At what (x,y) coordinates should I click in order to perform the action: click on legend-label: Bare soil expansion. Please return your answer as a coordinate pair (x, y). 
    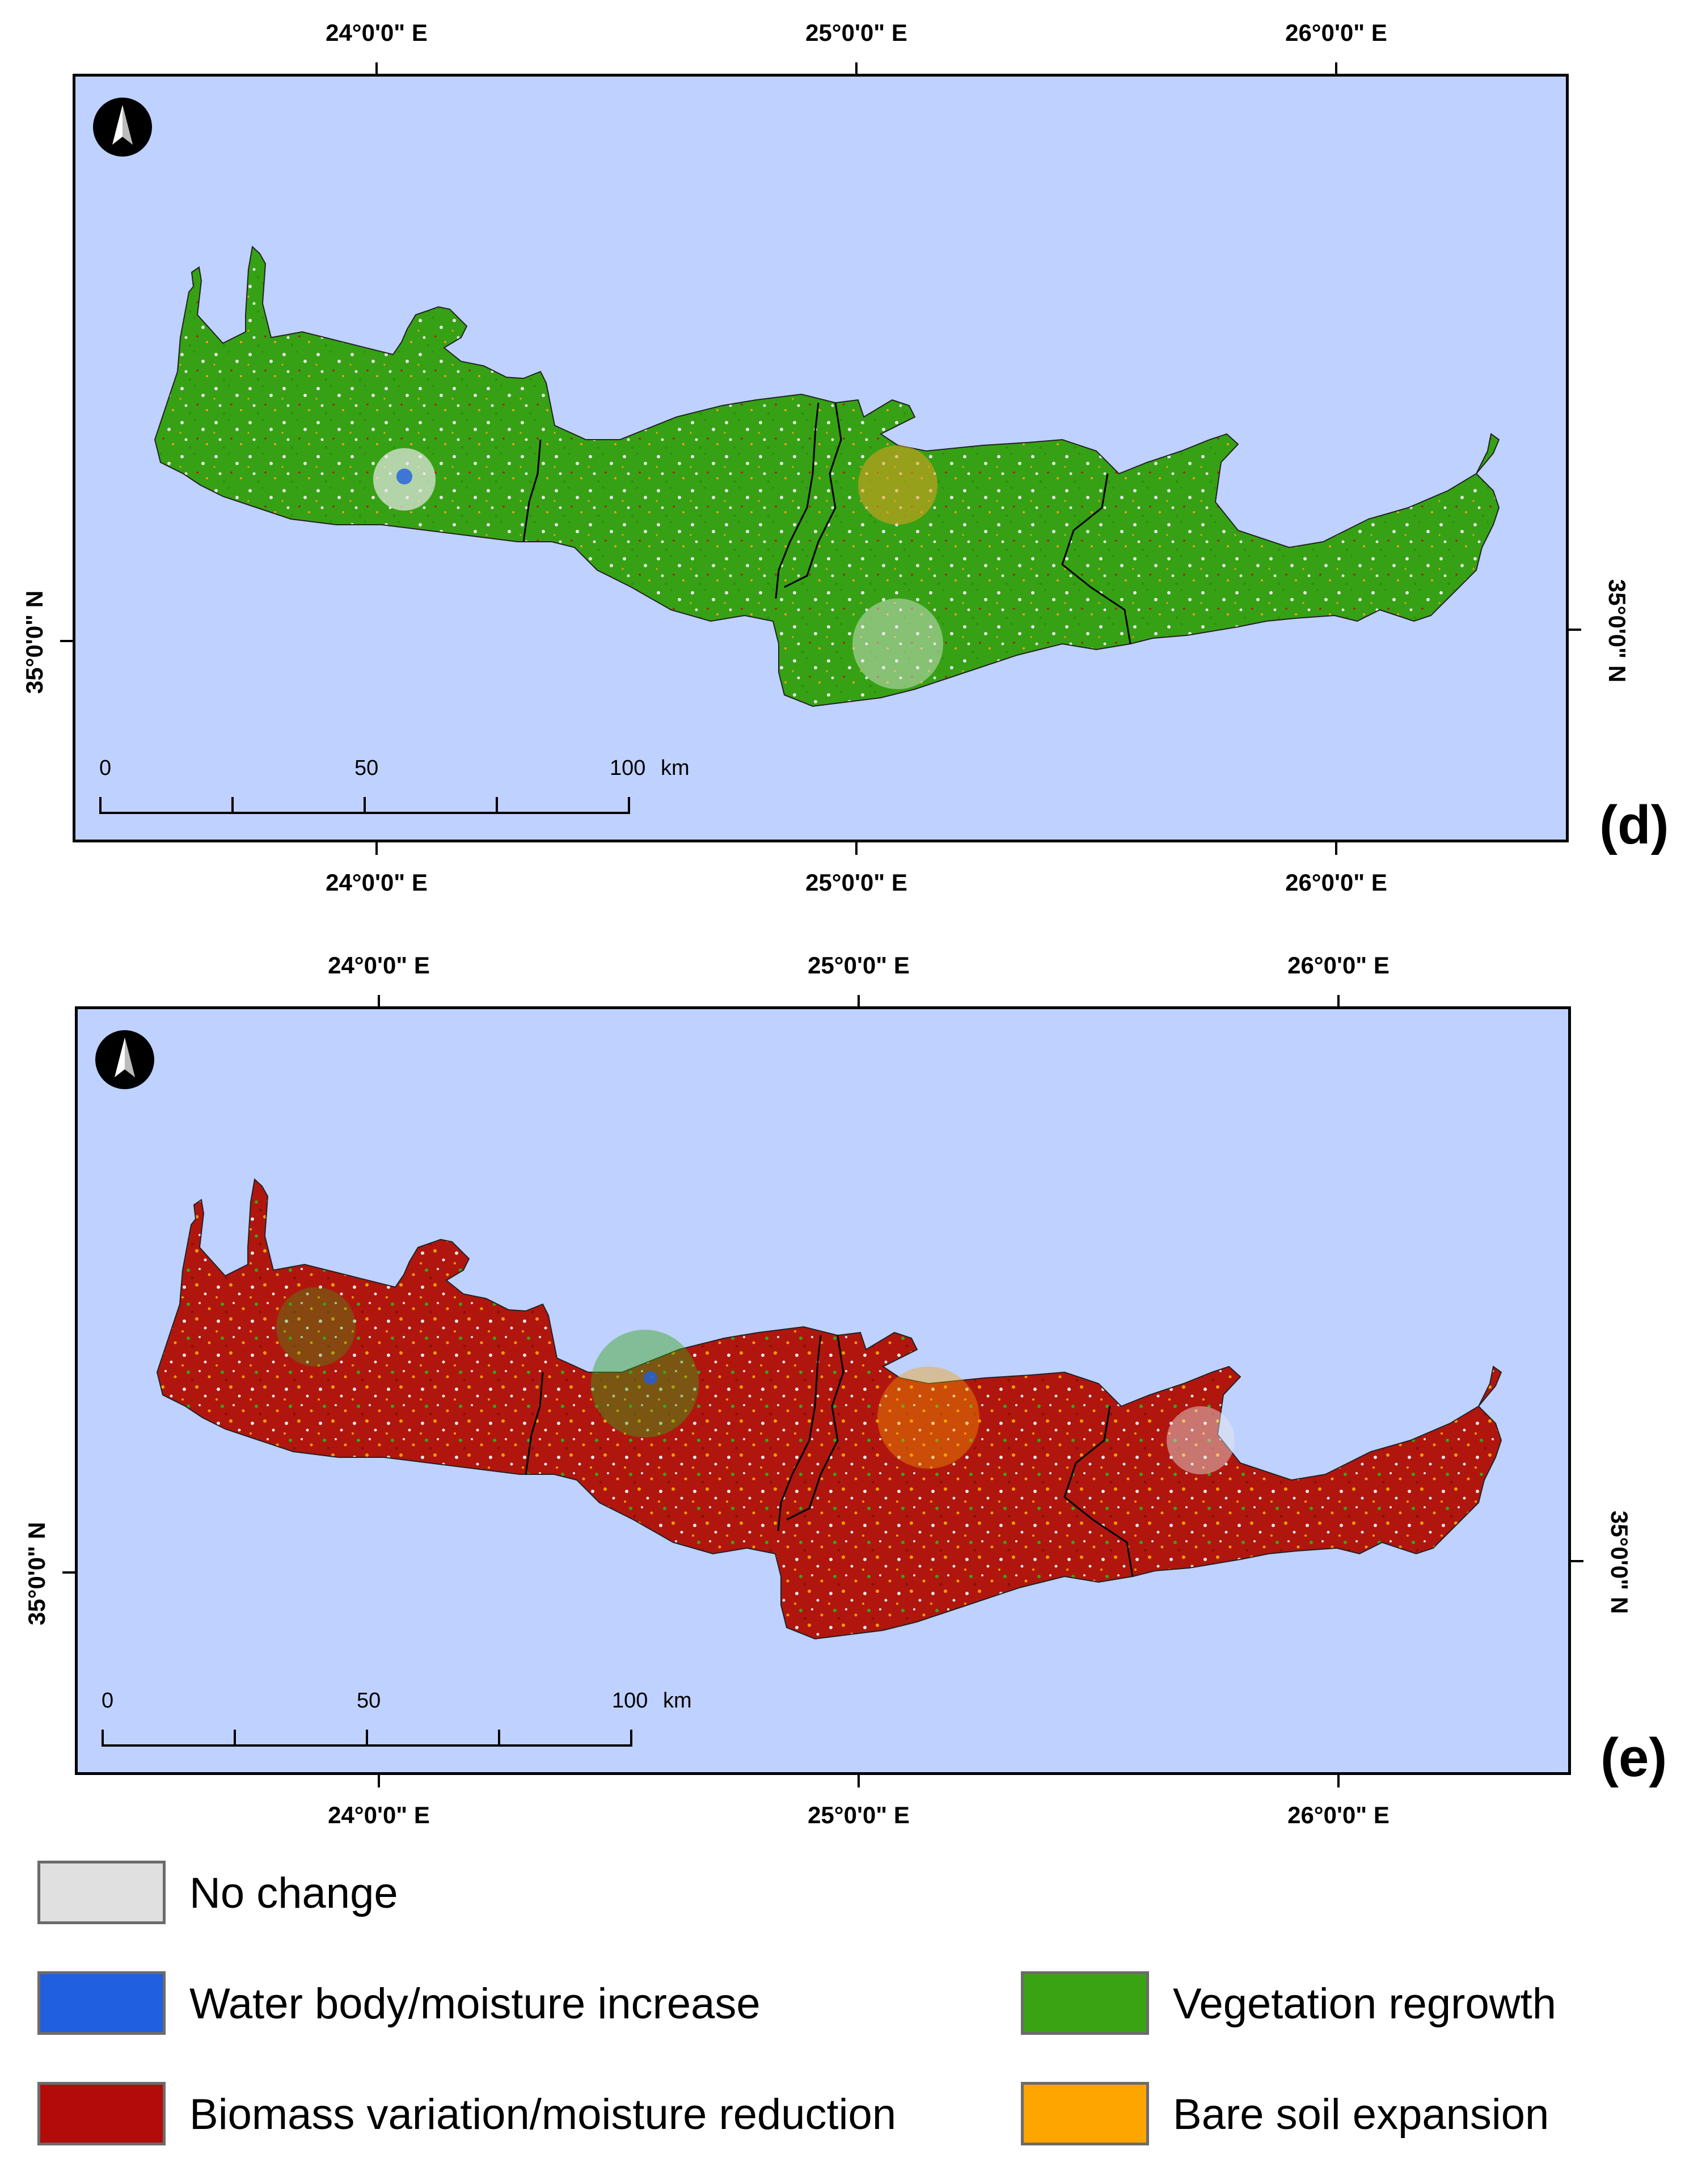
    Looking at the image, I should click on (1361, 2114).